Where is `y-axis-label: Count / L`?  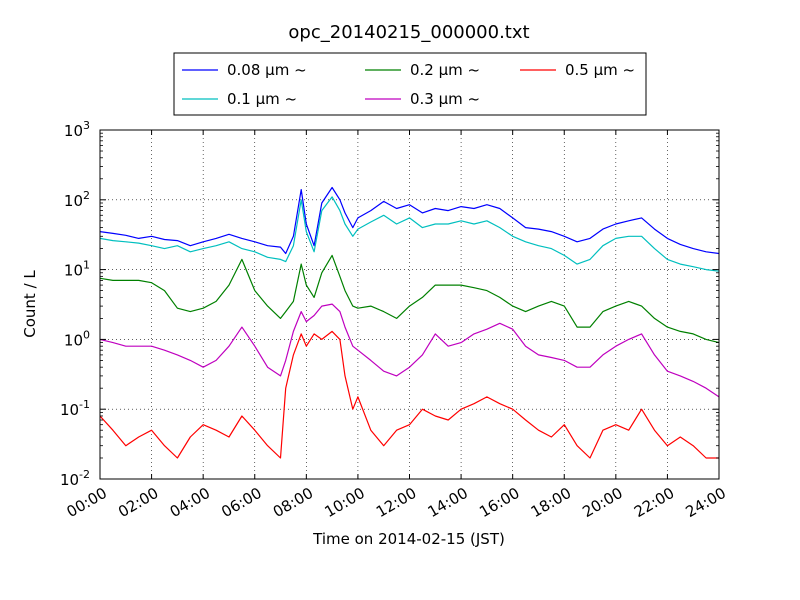 y-axis-label: Count / L is located at coordinates (30, 304).